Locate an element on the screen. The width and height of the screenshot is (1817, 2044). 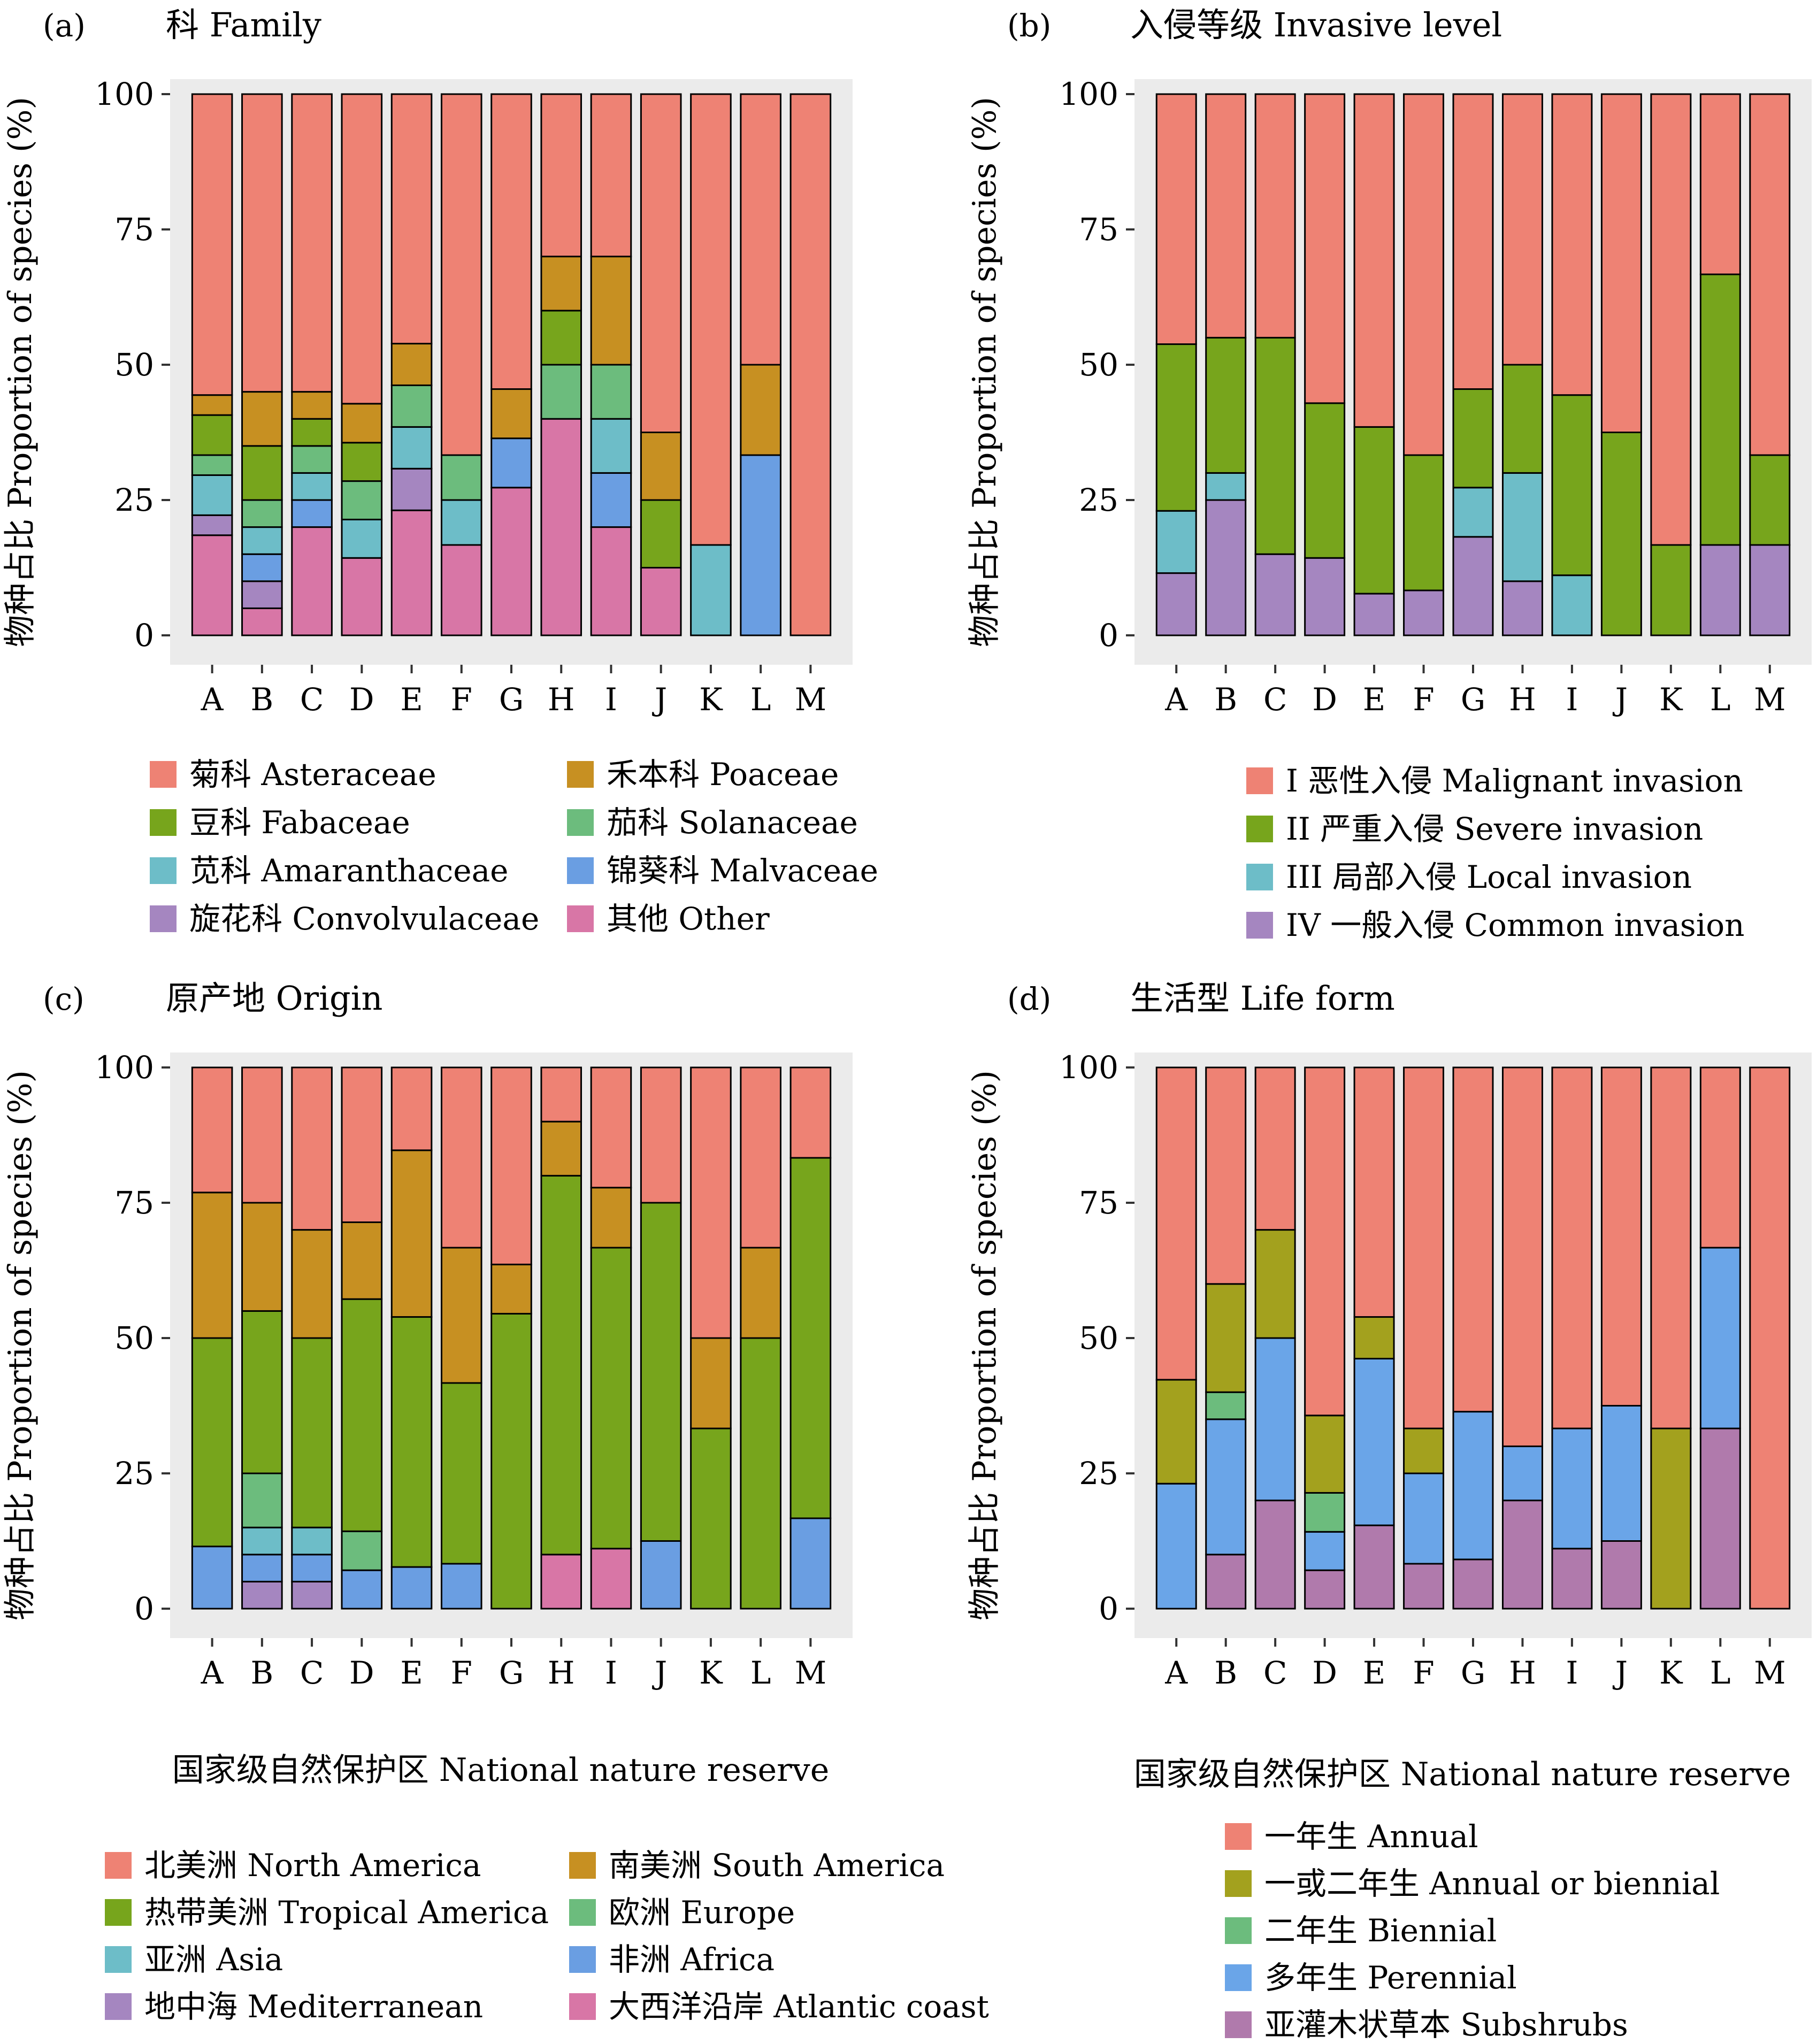
x-axis-label: 国家级自然保护区 National nature reserve is located at coordinates (500, 1770).